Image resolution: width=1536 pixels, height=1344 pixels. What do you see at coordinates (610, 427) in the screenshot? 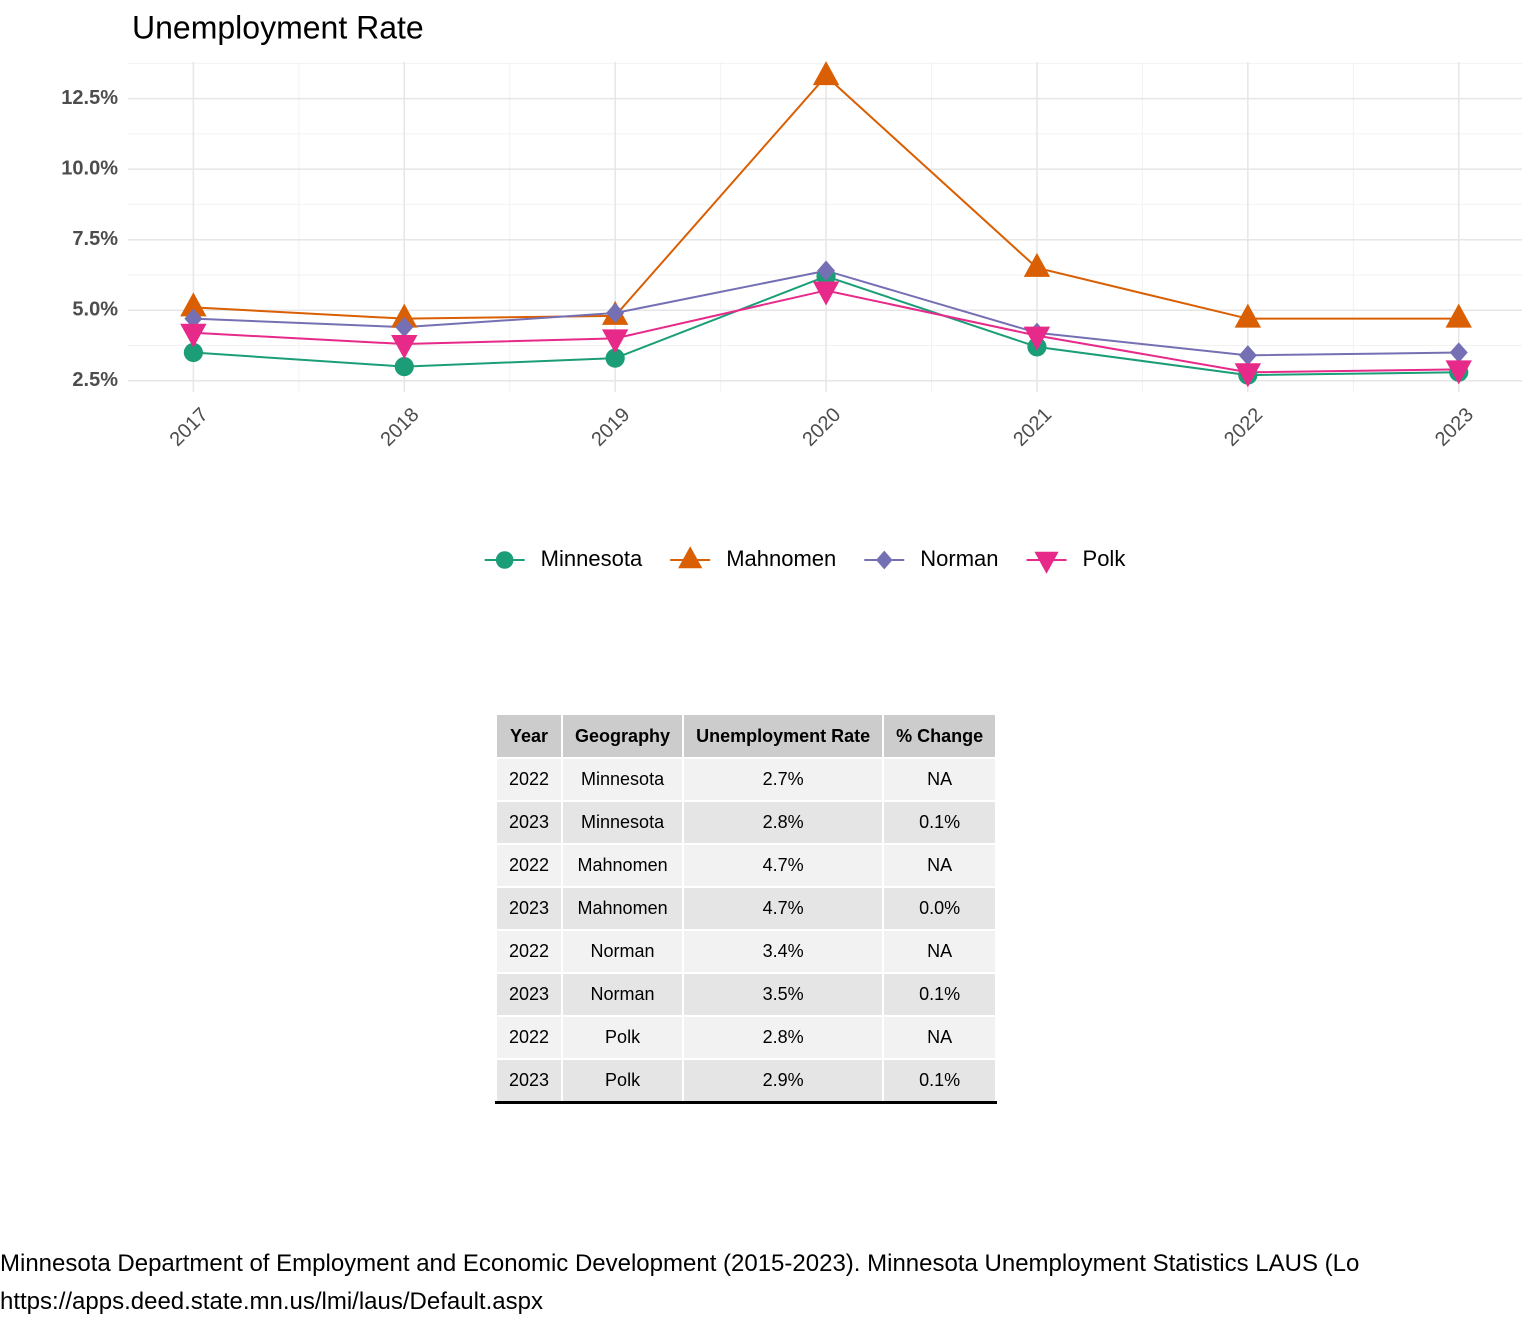
I see `x-tick-label: 2019` at bounding box center [610, 427].